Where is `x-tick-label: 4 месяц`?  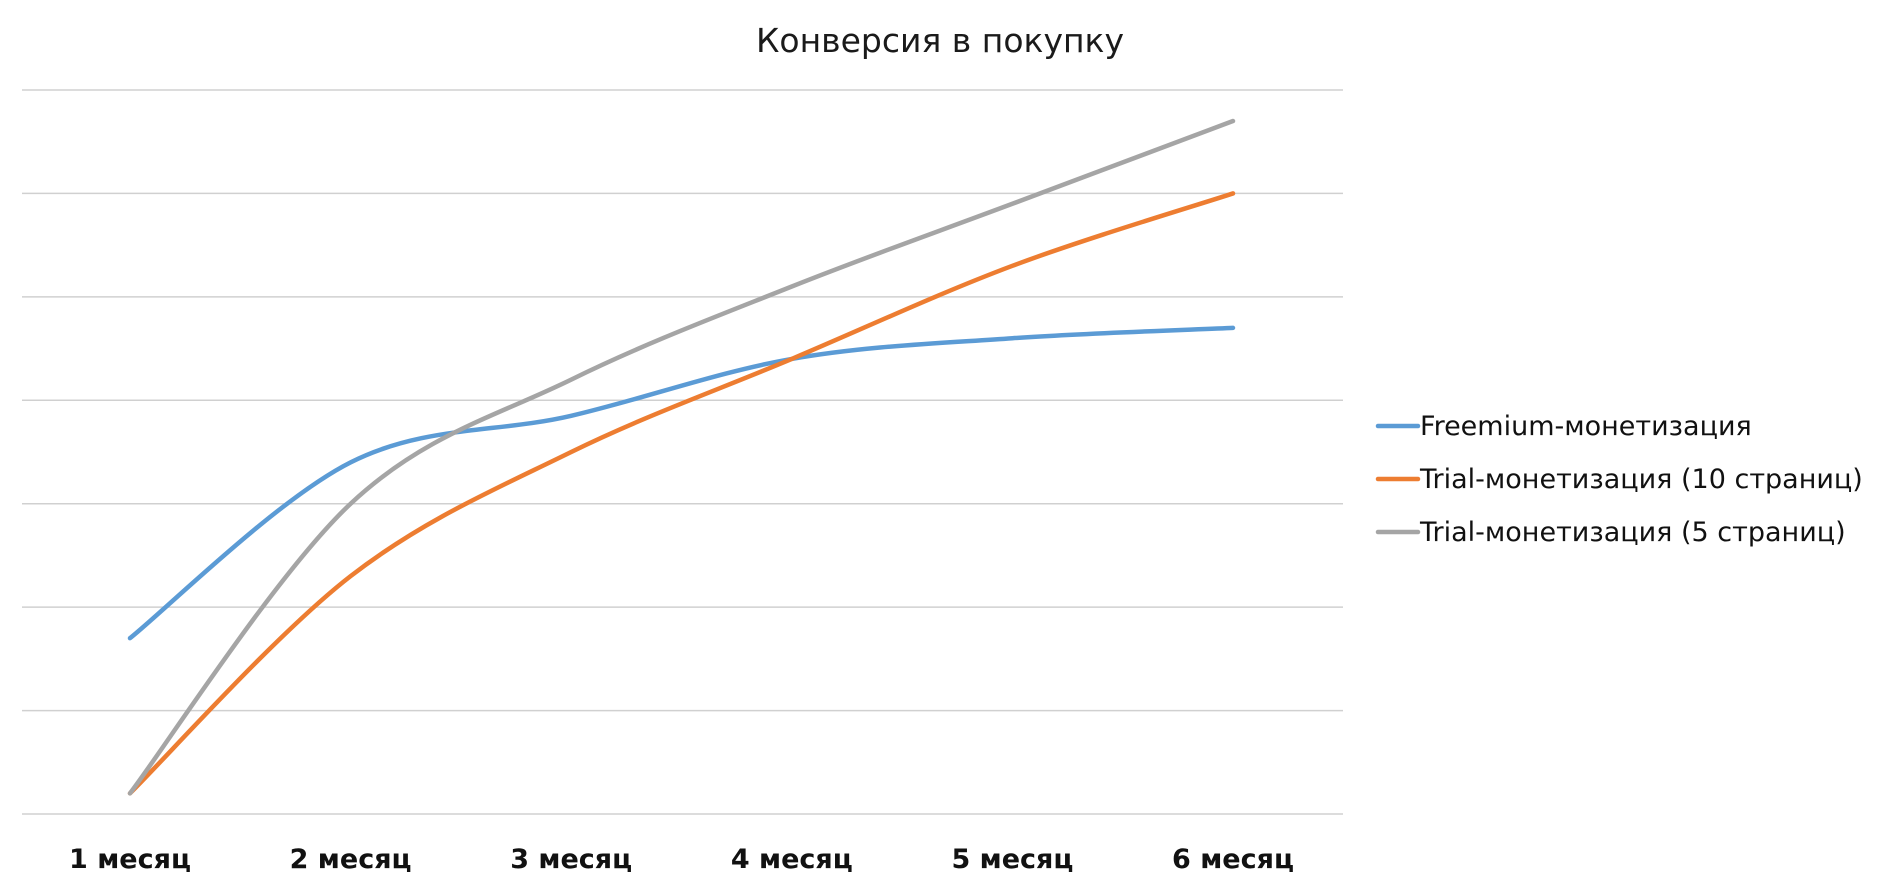 x-tick-label: 4 месяц is located at coordinates (792, 859).